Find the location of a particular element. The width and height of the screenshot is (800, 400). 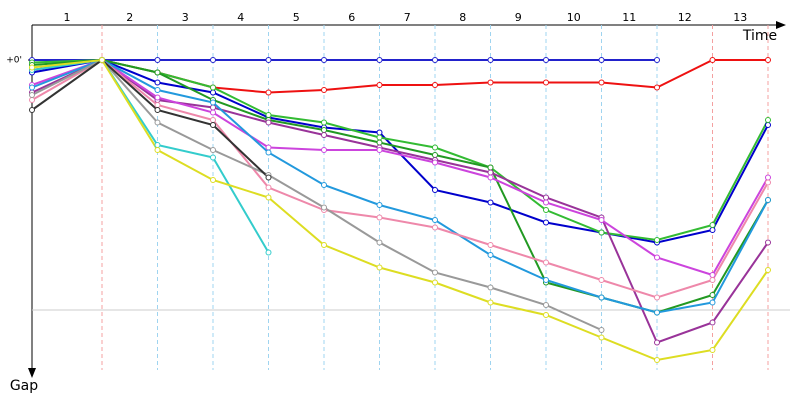

lap-label: 1 is located at coordinates (67, 17).